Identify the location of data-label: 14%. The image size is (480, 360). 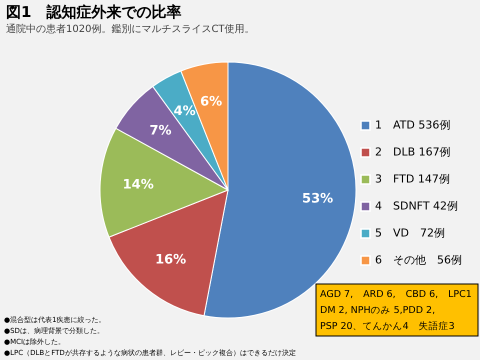
(138, 184).